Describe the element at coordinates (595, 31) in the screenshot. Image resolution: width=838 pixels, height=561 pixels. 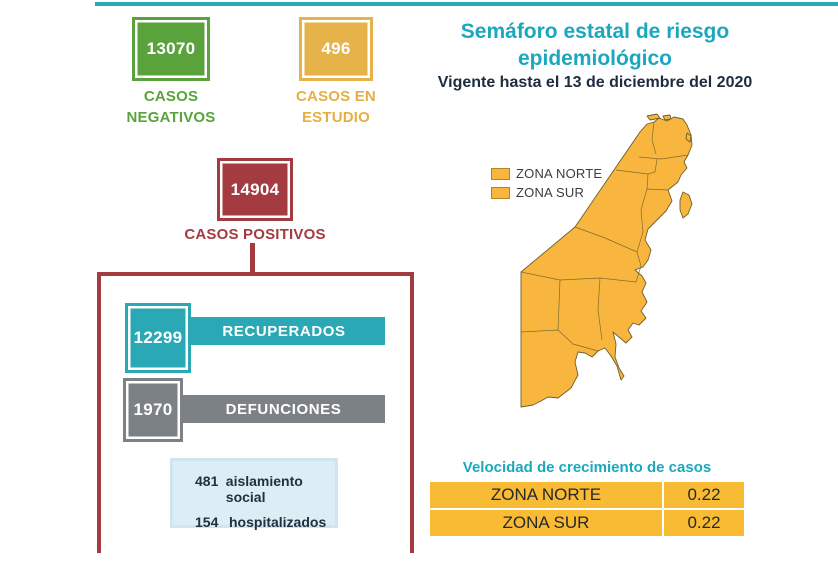
I see `semaforo-title-line1: Semáforo estatal de riesgo` at that location.